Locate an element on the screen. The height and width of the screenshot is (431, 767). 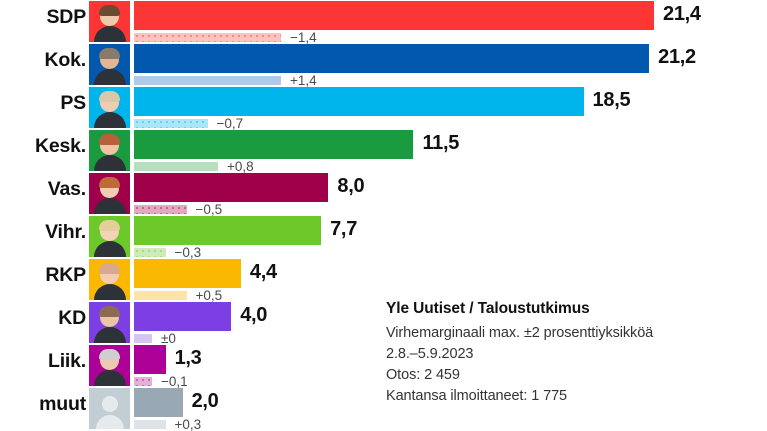
survey-period: 2.8.–5.9.2023 is located at coordinates (430, 354).